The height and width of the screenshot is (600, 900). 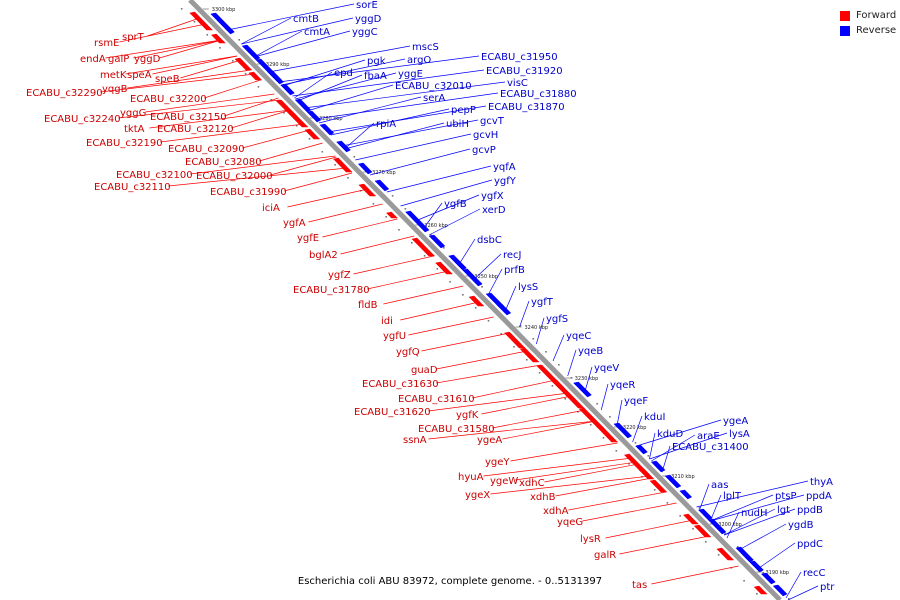 I want to click on gene-label-aas: aas, so click(x=719, y=485).